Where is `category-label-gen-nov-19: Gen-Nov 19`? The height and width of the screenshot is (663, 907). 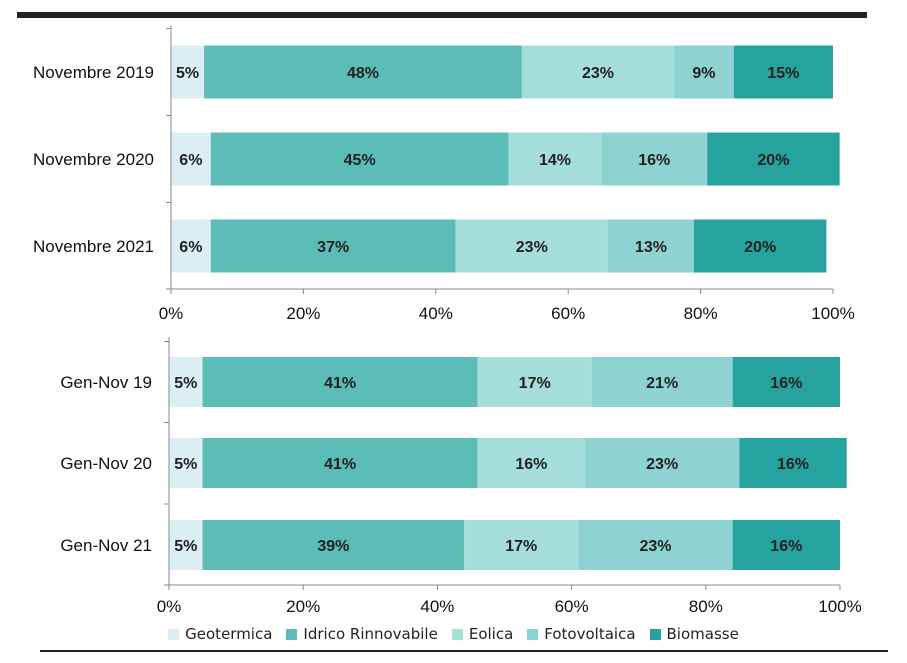
category-label-gen-nov-19: Gen-Nov 19 is located at coordinates (106, 382).